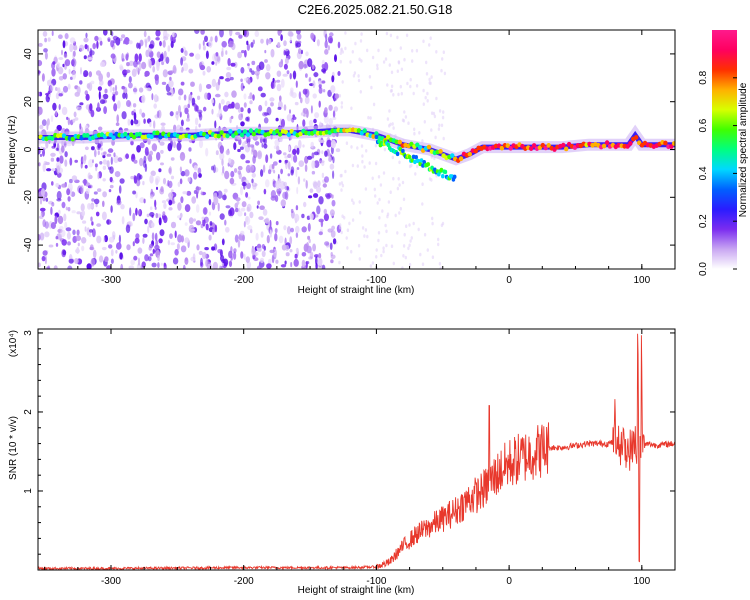 This screenshot has height=600, width=750. I want to click on spectrogram-branch-cell, so click(397, 154).